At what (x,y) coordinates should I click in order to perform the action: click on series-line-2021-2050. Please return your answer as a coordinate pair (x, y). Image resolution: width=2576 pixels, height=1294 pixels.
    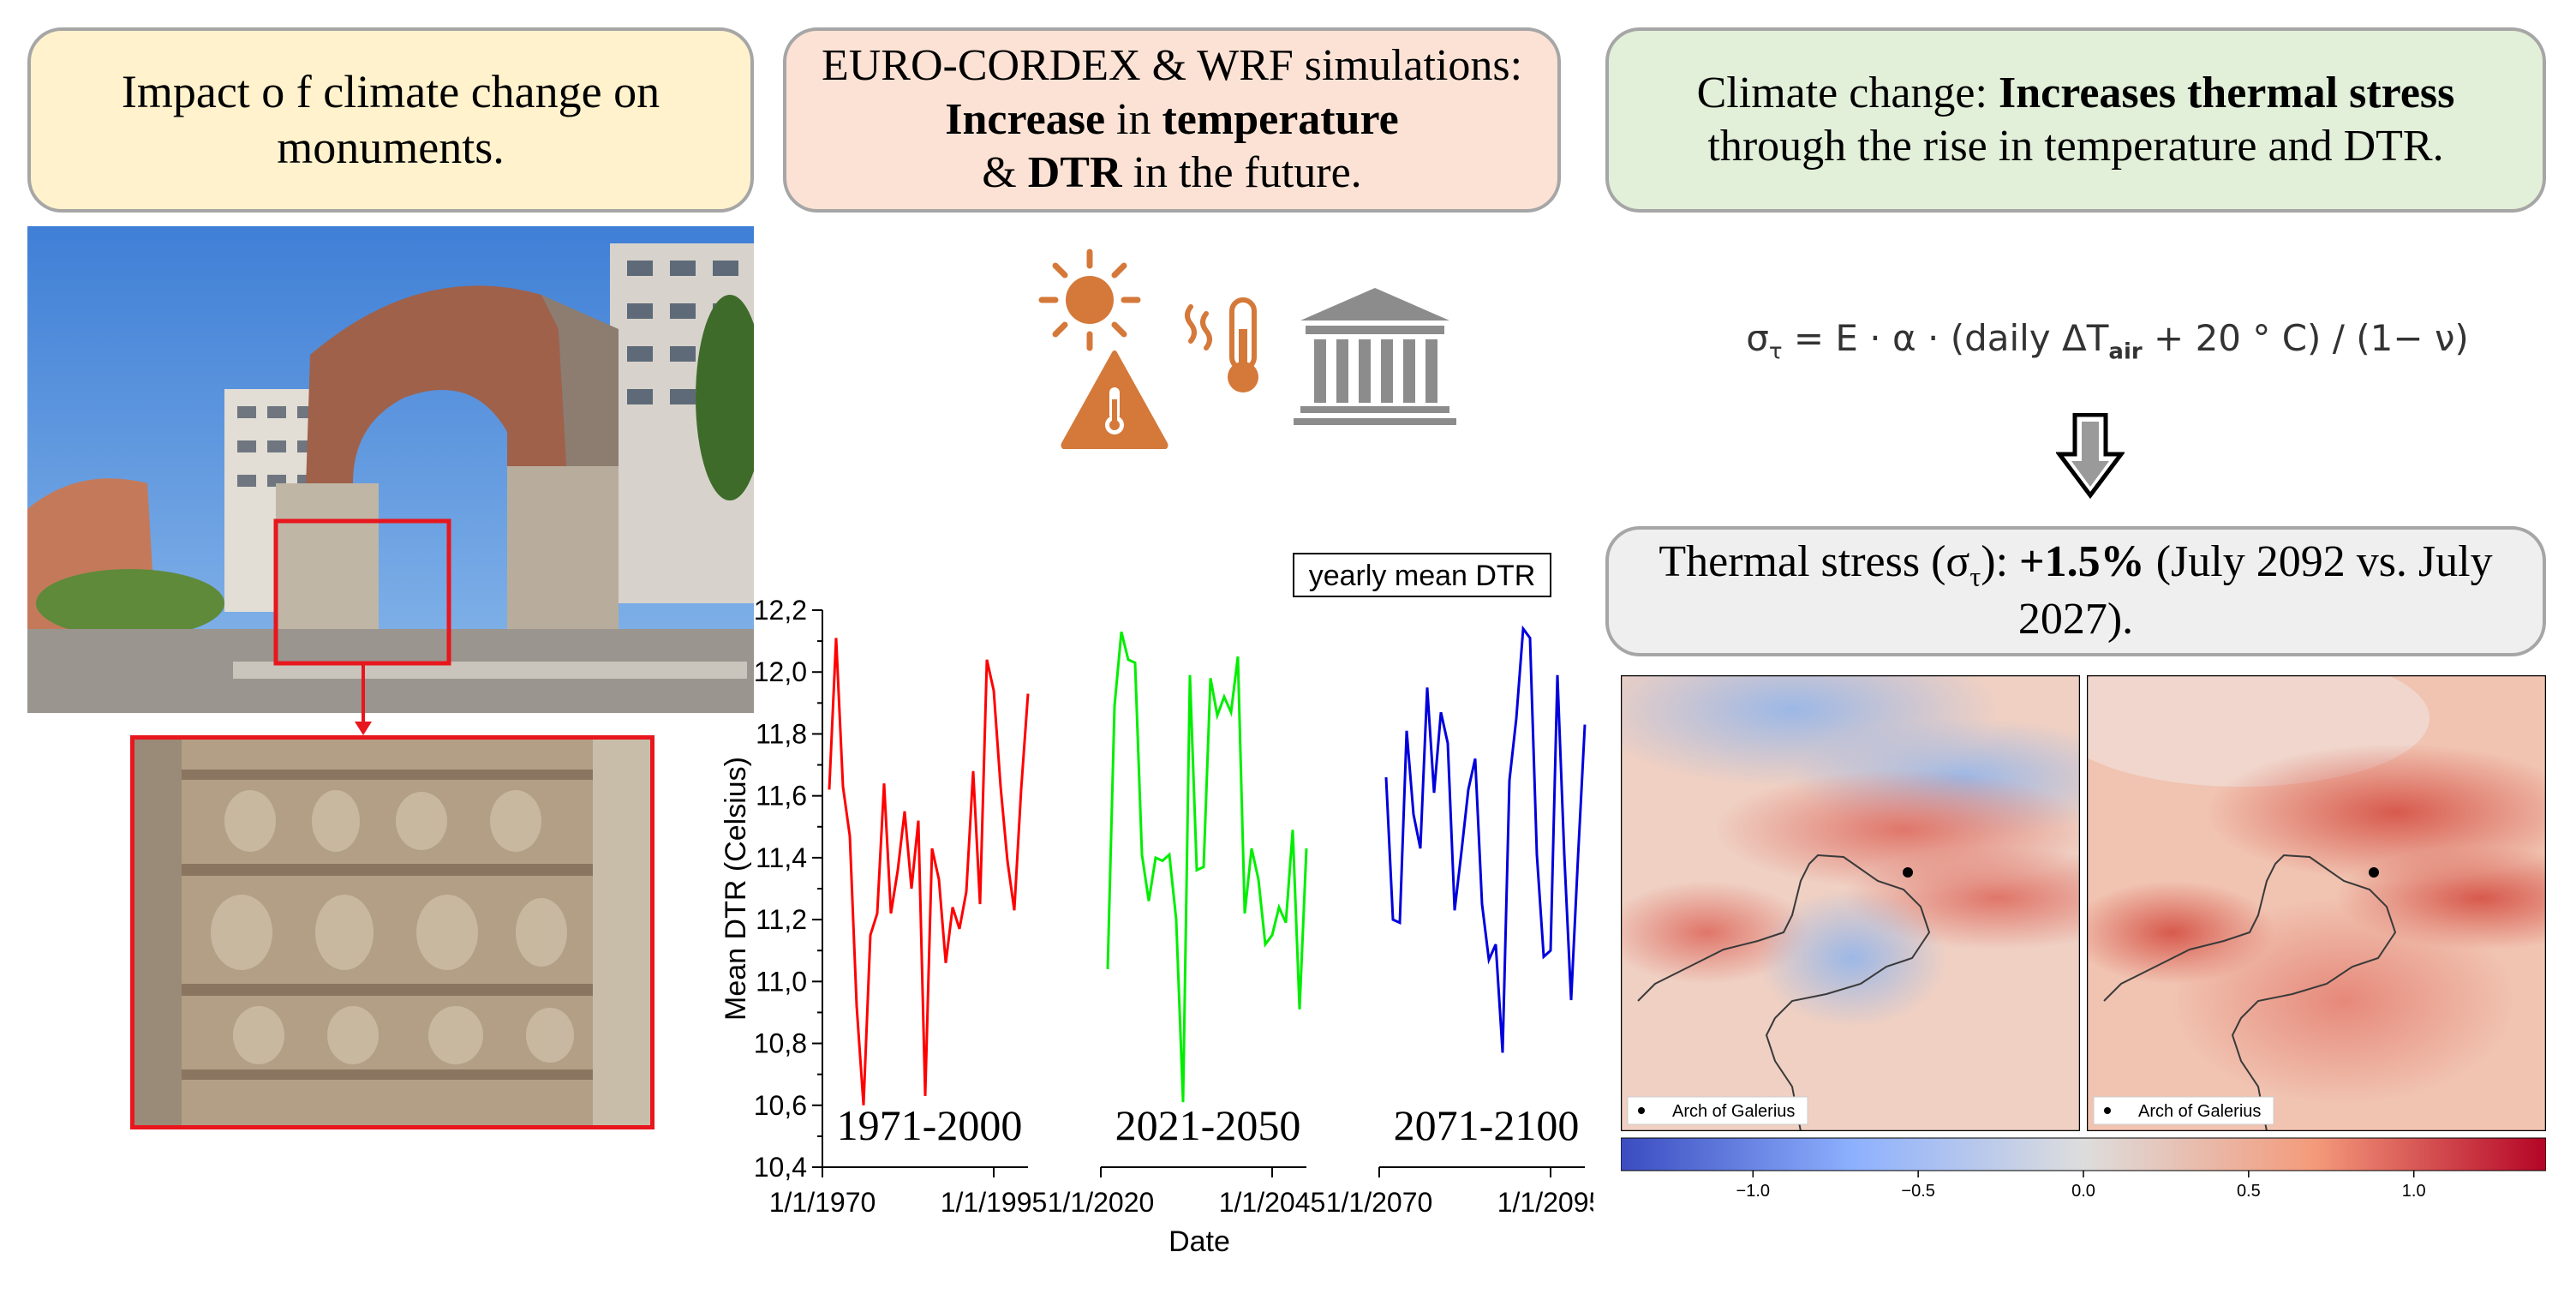
    Looking at the image, I should click on (1207, 867).